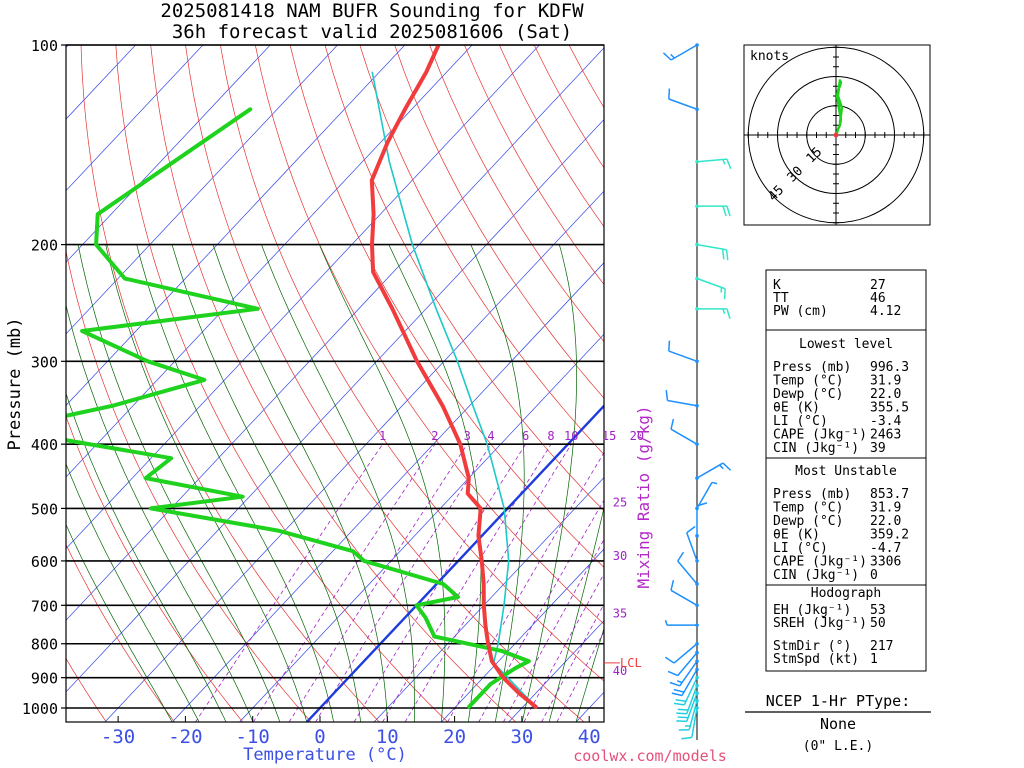 This screenshot has height=768, width=1024. What do you see at coordinates (620, 556) in the screenshot?
I see `mixing-ratio-tick-label: 30` at bounding box center [620, 556].